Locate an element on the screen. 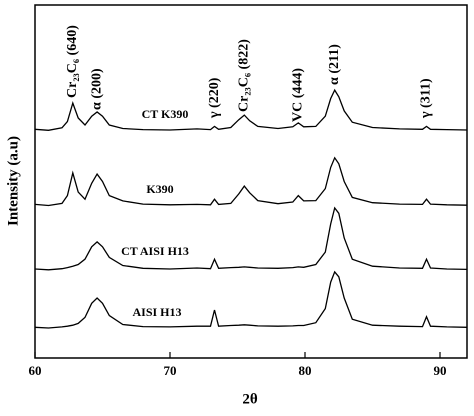 The image size is (474, 416). series-label: K390 is located at coordinates (159, 189).